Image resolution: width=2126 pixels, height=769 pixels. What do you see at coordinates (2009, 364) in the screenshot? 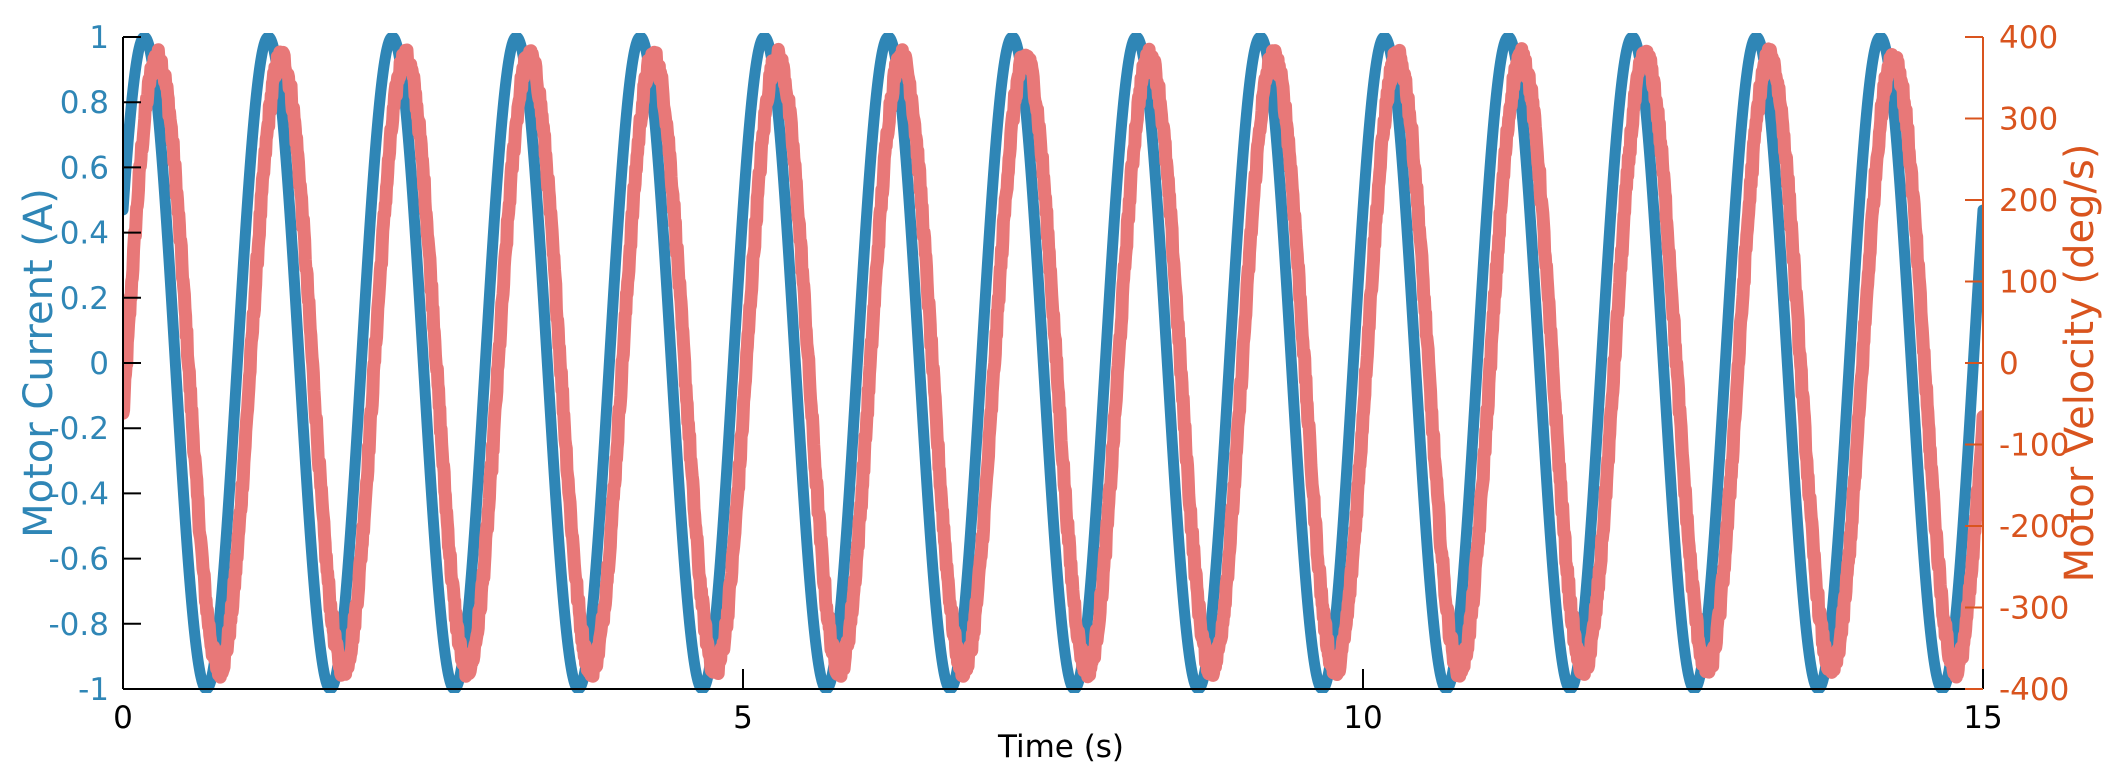
I see `y-right-tick-label: 0` at bounding box center [2009, 364].